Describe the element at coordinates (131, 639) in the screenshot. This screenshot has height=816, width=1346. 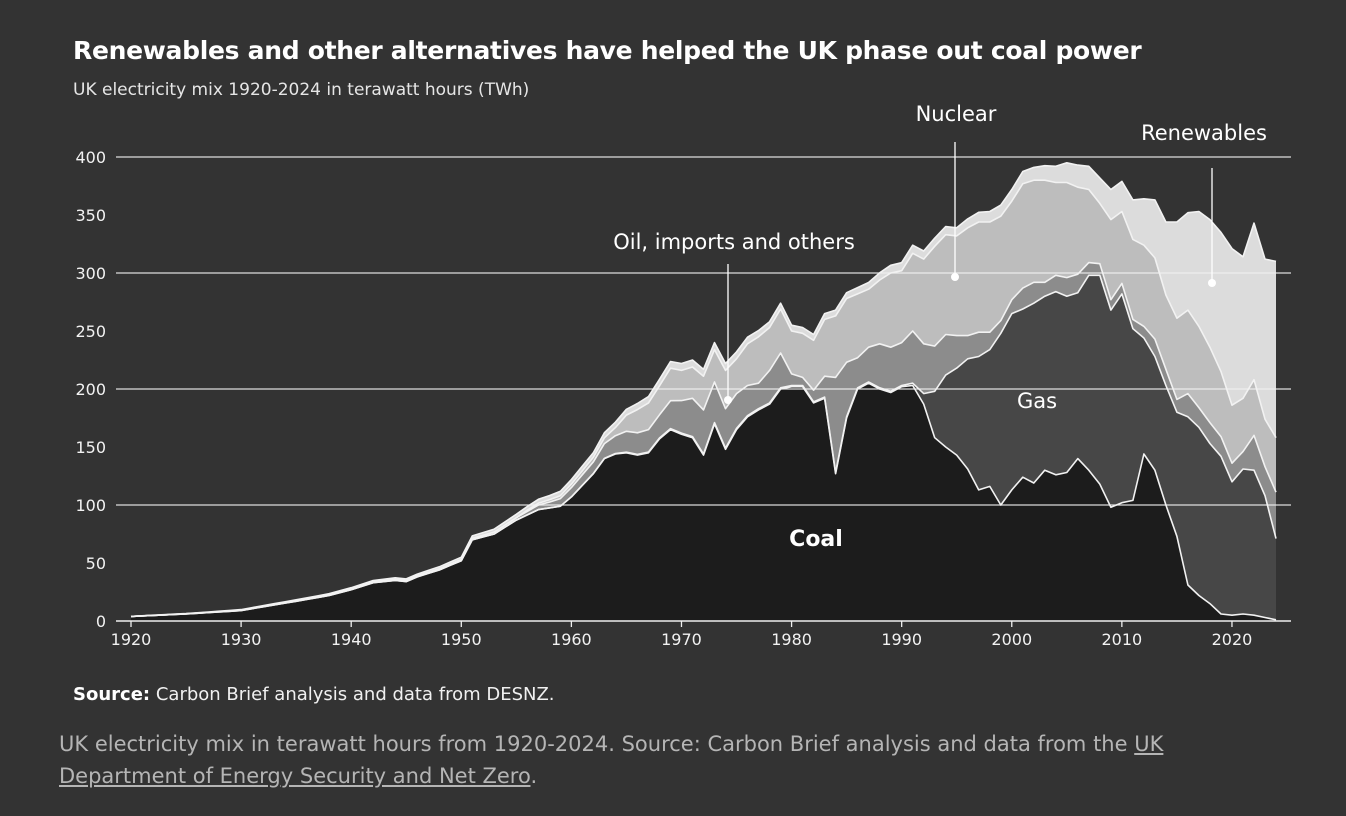
I see `x-tick-label-1920: 1920` at that location.